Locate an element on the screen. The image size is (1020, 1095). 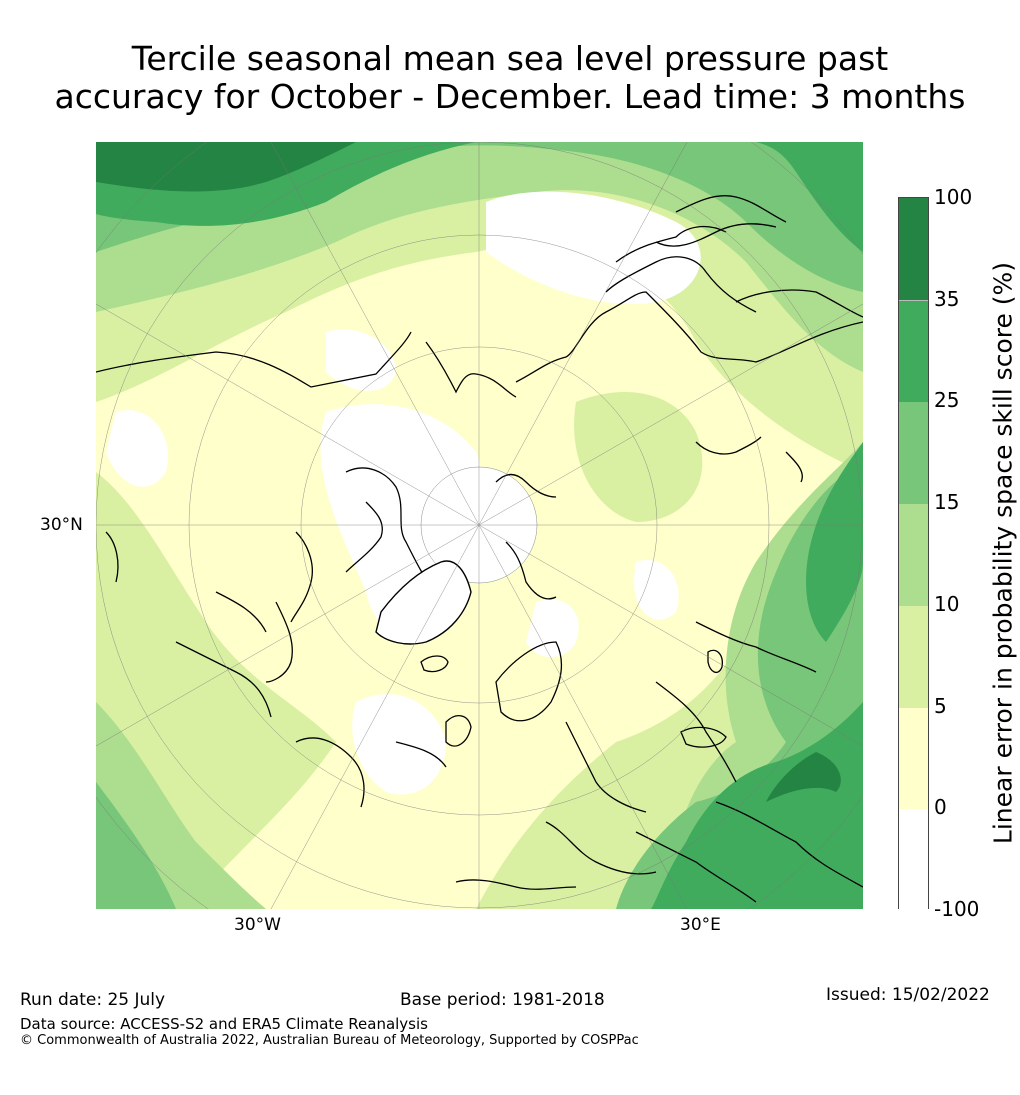
colorbar-tick-label: 10 is located at coordinates (947, 603).